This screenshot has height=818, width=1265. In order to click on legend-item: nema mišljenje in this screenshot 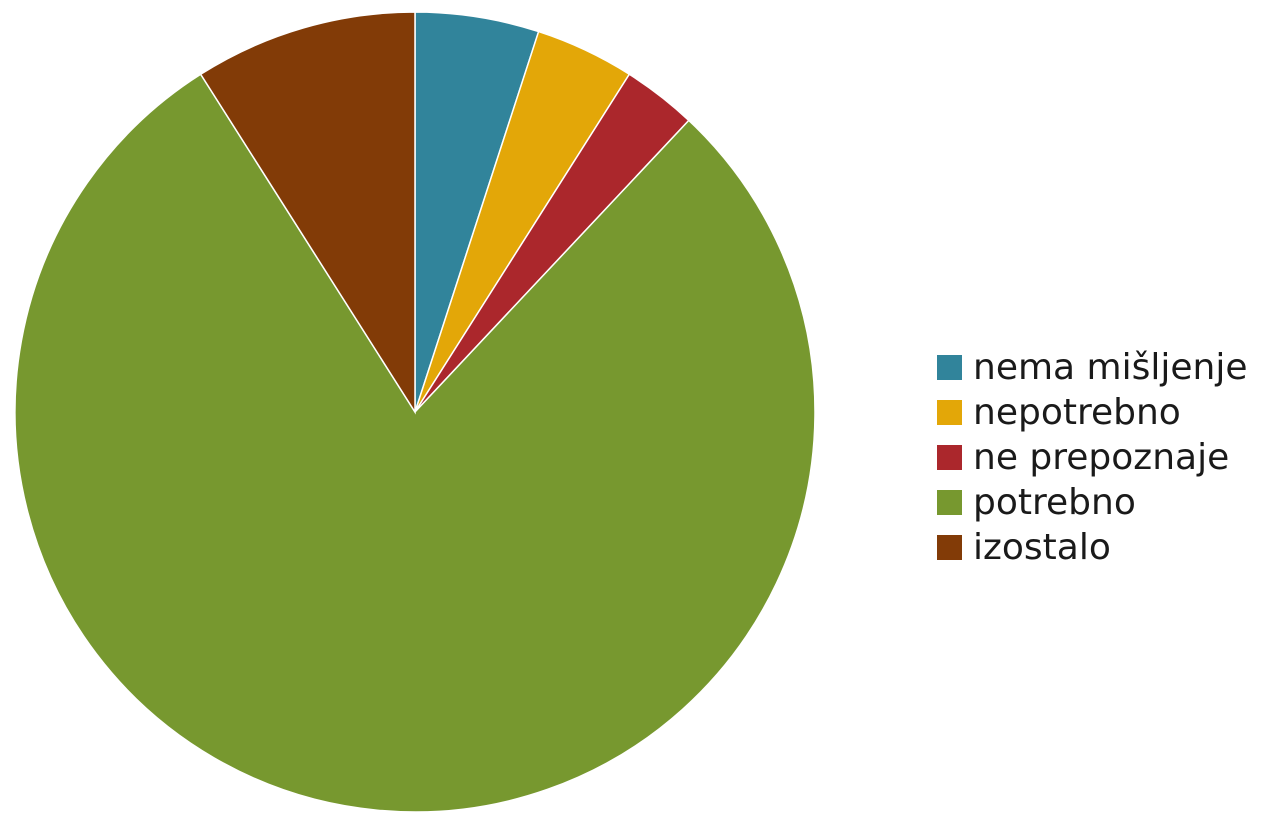, I will do `click(1097, 367)`.